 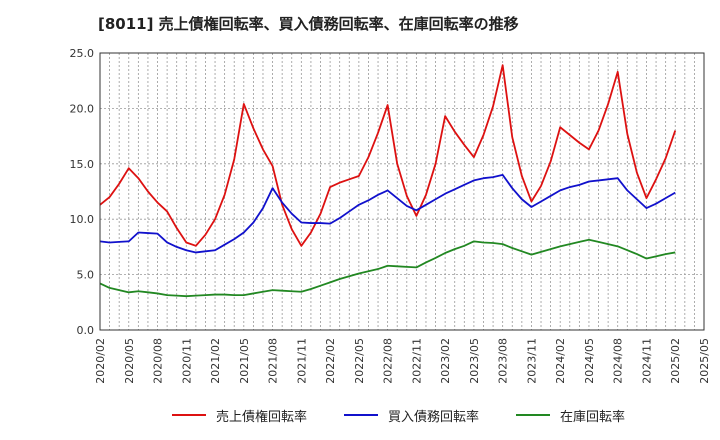 I want to click on y-tick-label: 20.0, so click(x=82, y=108).